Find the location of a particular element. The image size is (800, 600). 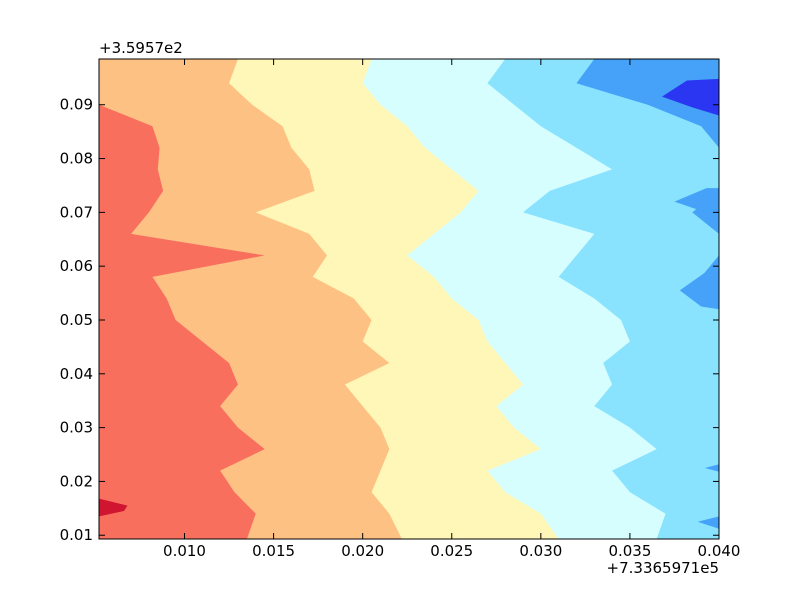

y-tick-label: 0.04 is located at coordinates (76, 374).